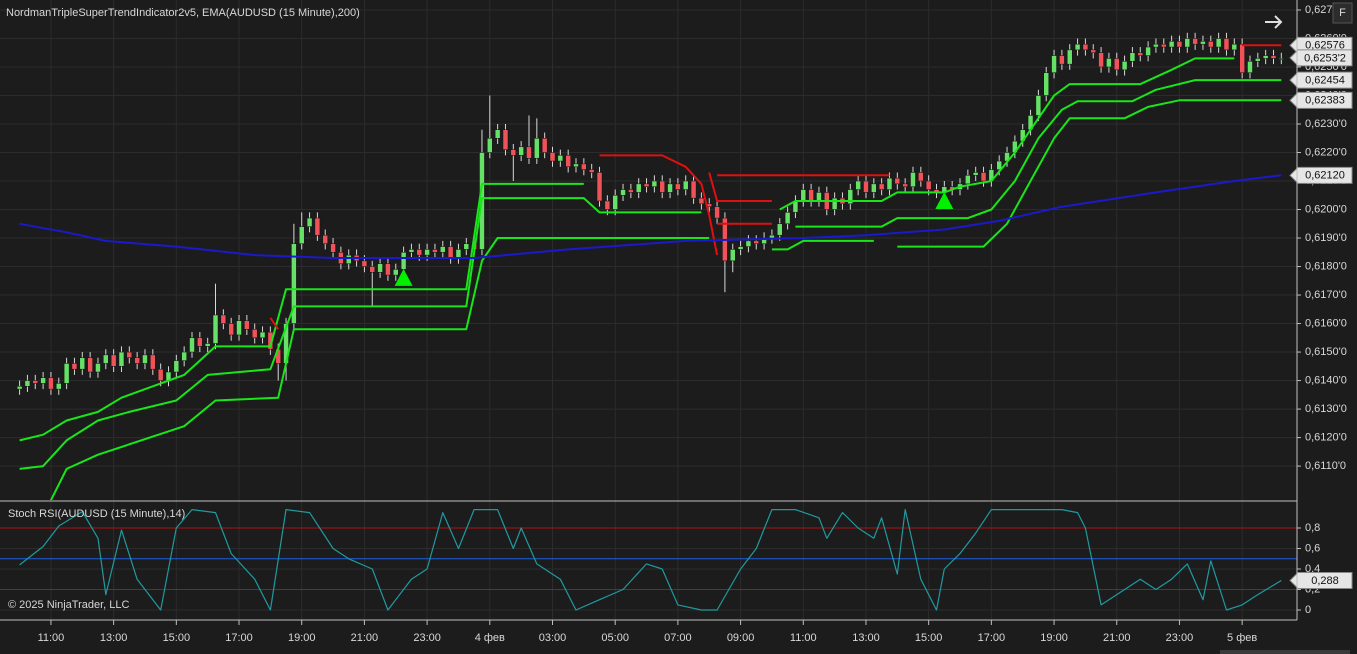 The height and width of the screenshot is (654, 1357). Describe the element at coordinates (1325, 46) in the screenshot. I see `price-tag-label: 0,62576` at that location.